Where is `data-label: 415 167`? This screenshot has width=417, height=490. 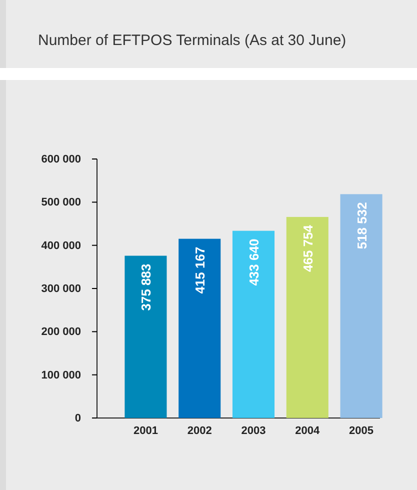 data-label: 415 167 is located at coordinates (200, 270).